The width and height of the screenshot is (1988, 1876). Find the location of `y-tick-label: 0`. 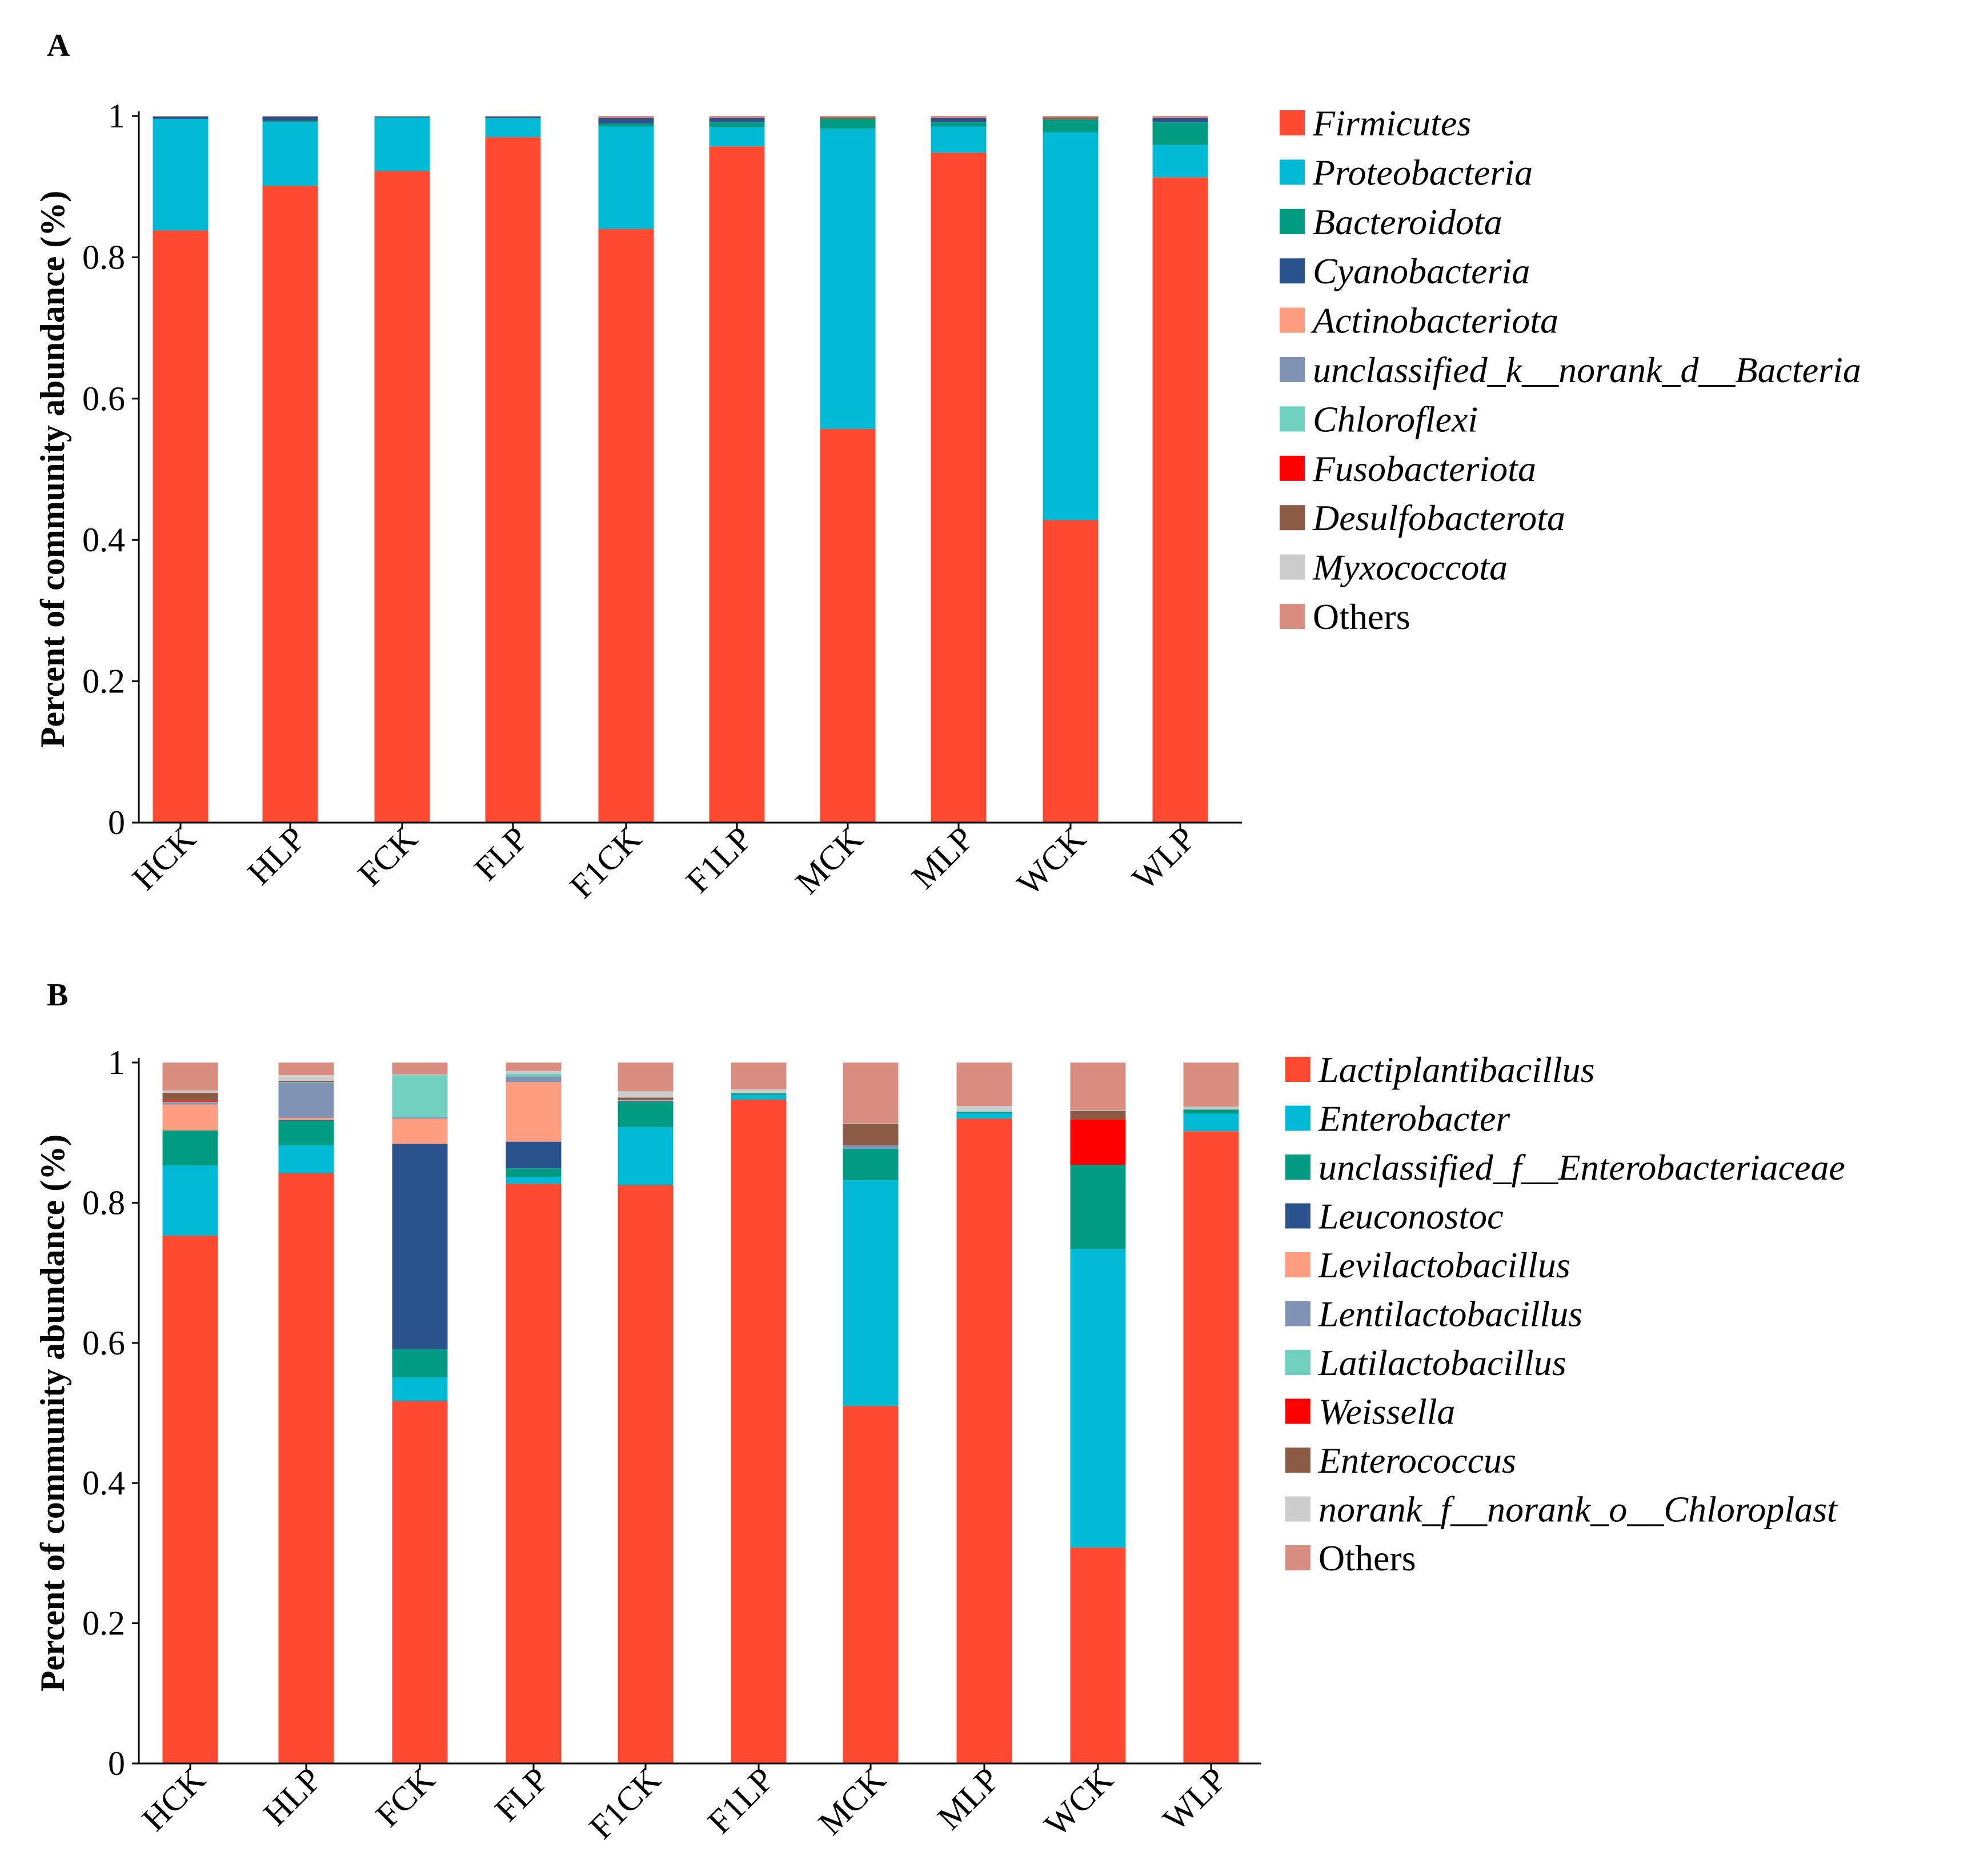

y-tick-label: 0 is located at coordinates (116, 1763).